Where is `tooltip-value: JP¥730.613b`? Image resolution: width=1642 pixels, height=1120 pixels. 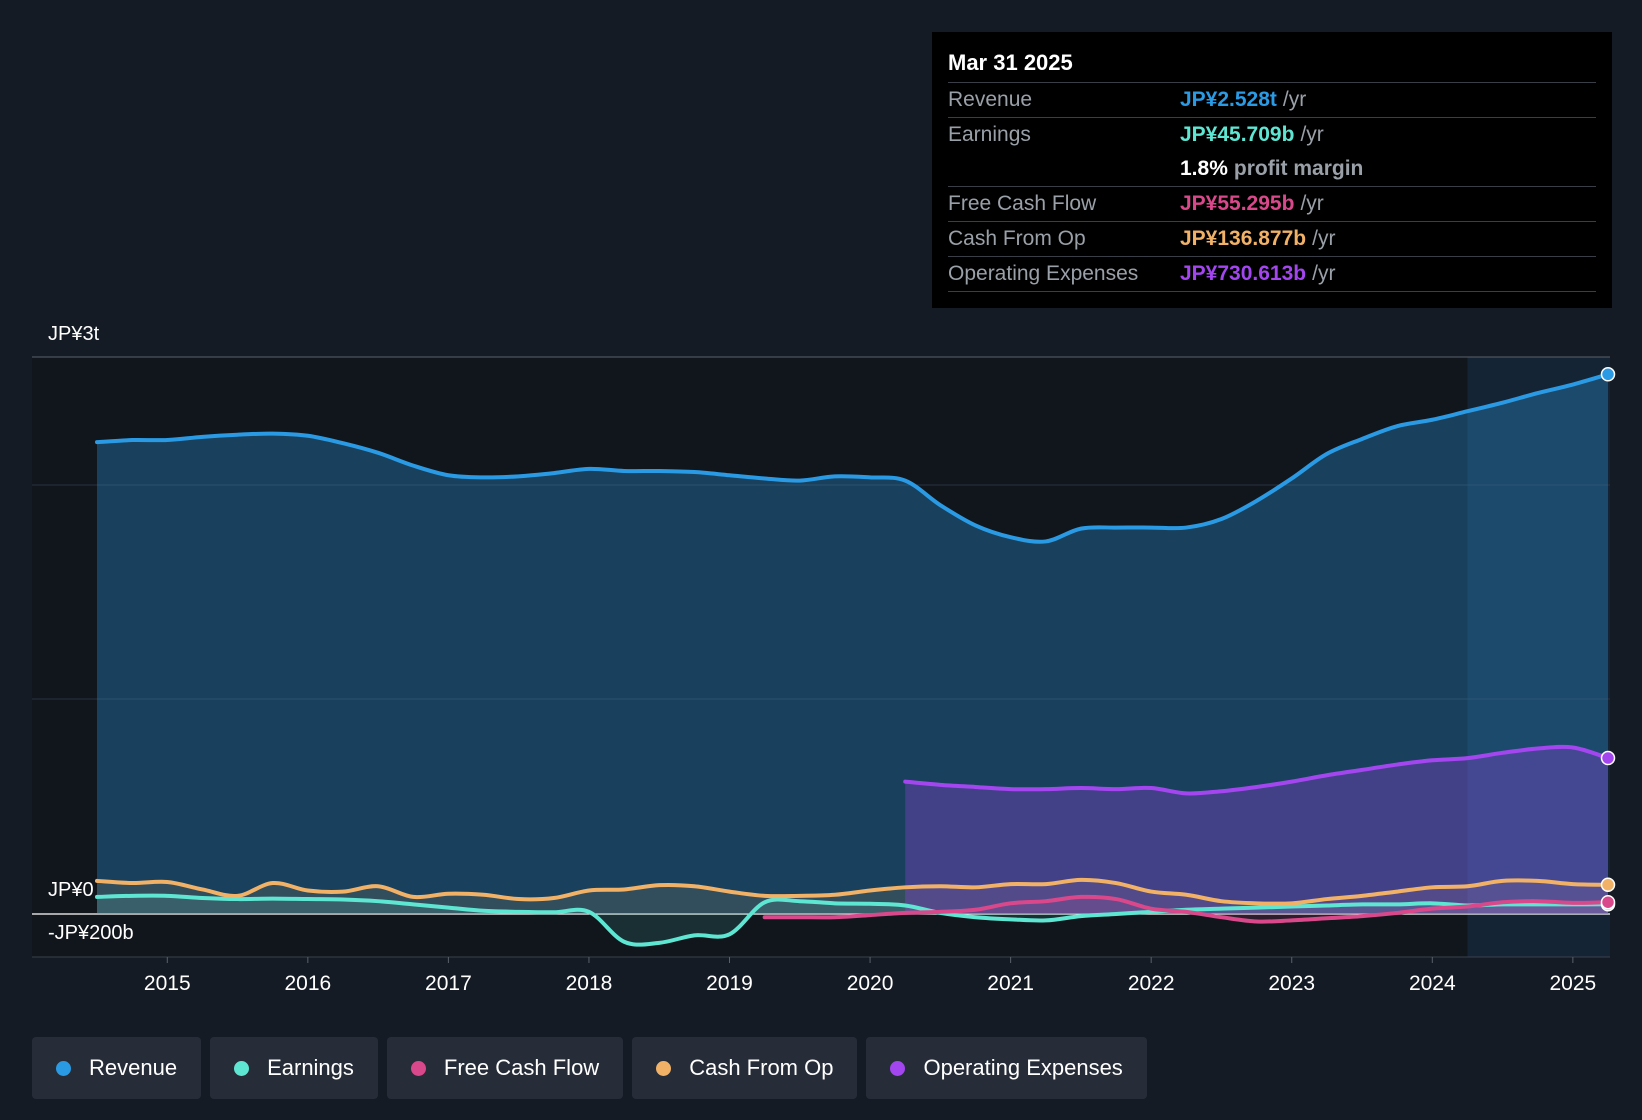
tooltip-value: JP¥730.613b is located at coordinates (1243, 273).